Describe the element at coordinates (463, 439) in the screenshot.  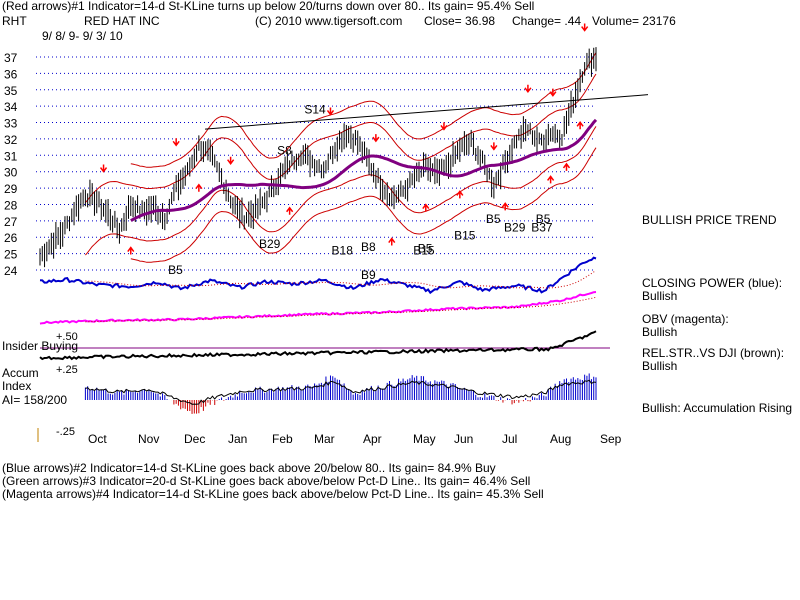
I see `x-tick-label: Jun` at that location.